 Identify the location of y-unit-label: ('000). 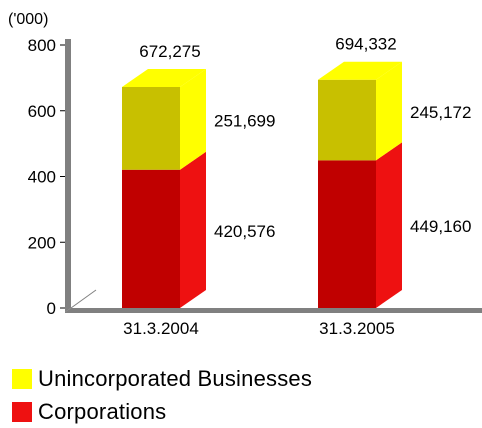
(28, 19).